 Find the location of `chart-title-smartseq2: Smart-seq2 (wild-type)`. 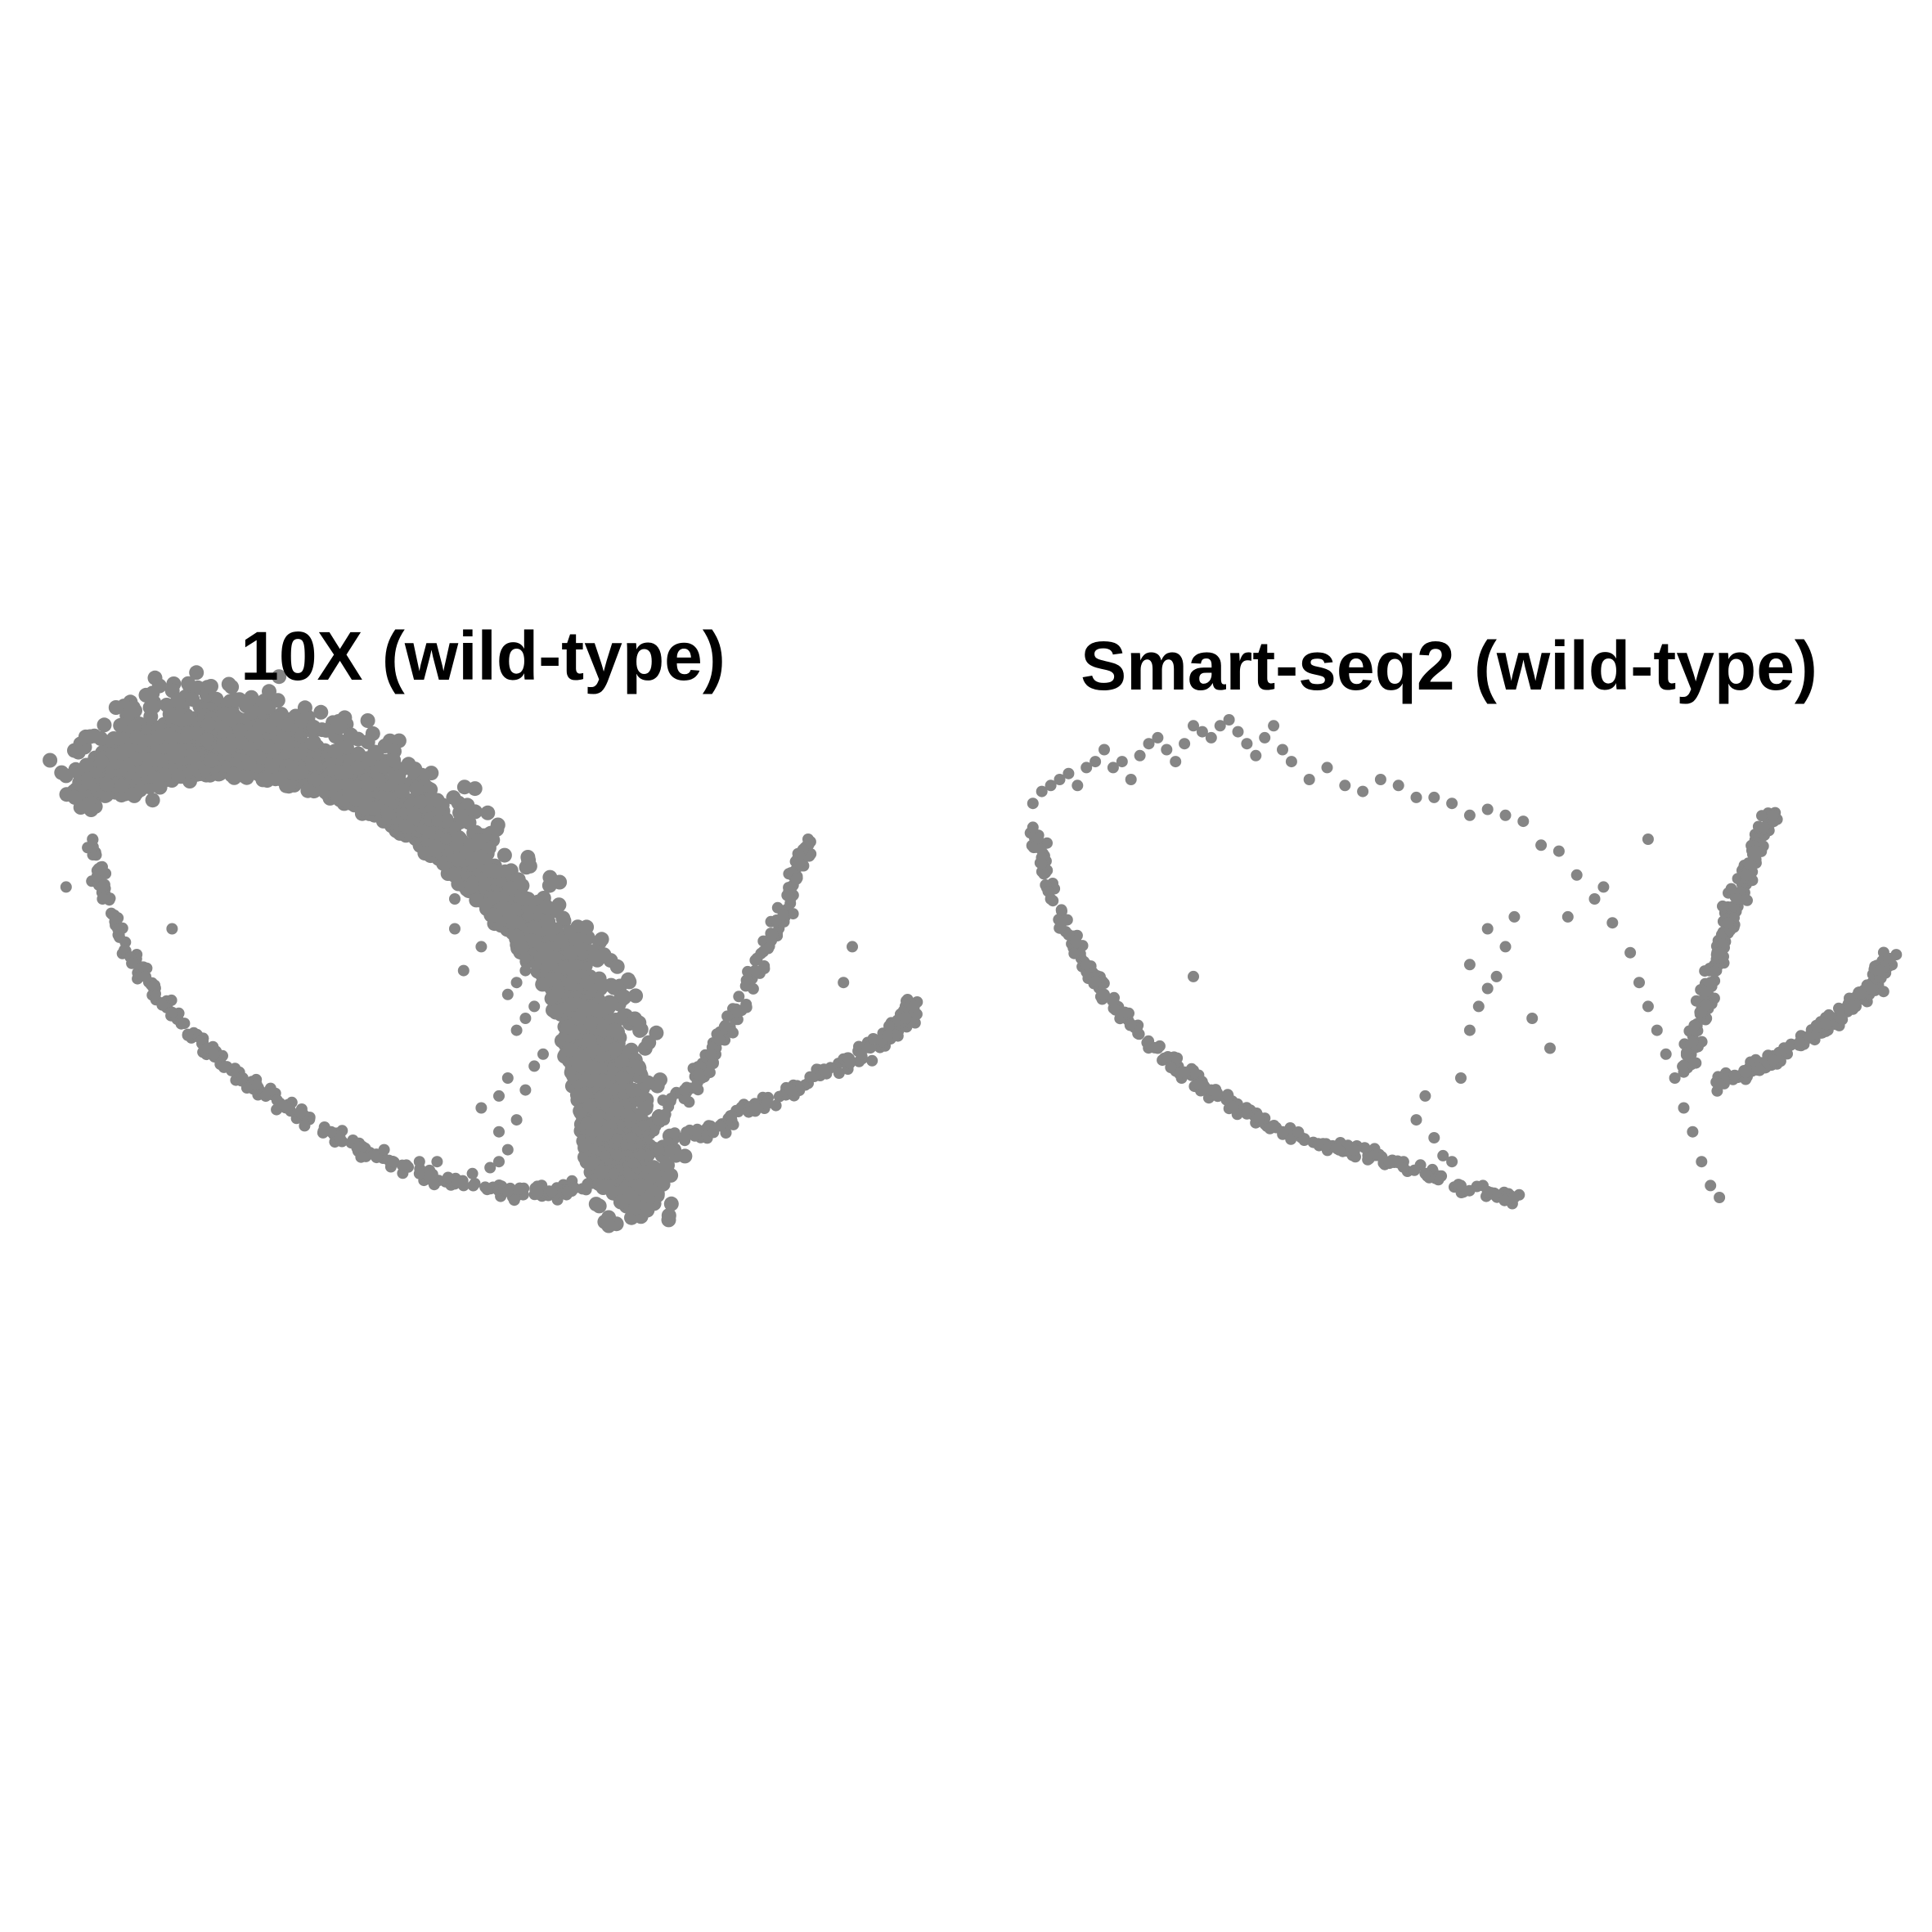

chart-title-smartseq2: Smart-seq2 (wild-type) is located at coordinates (1449, 665).